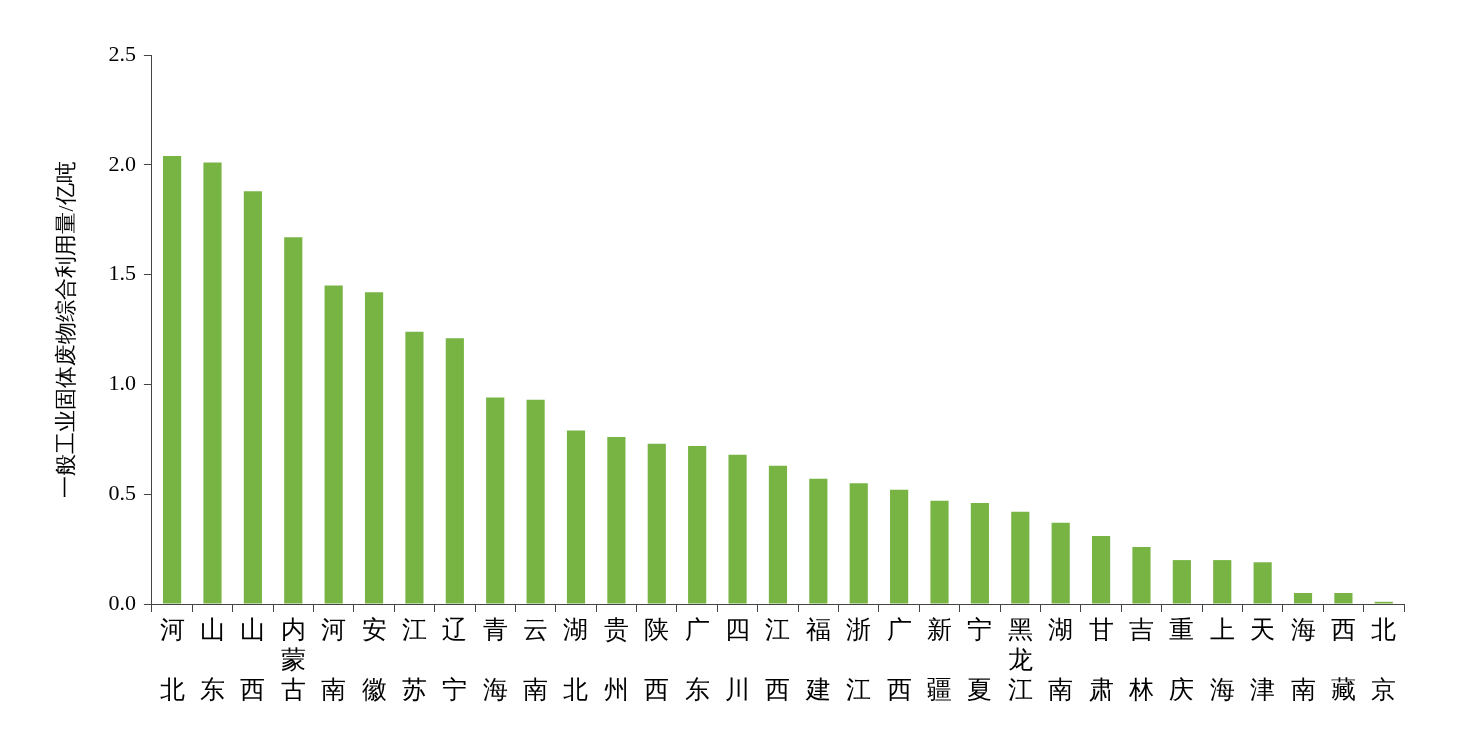 The height and width of the screenshot is (750, 1469). What do you see at coordinates (818, 659) in the screenshot?
I see `category-label: 福建` at bounding box center [818, 659].